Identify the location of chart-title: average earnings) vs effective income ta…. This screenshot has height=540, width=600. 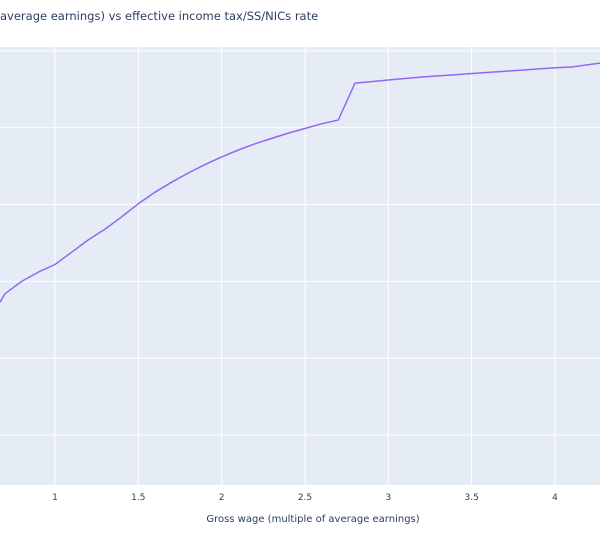
(159, 16).